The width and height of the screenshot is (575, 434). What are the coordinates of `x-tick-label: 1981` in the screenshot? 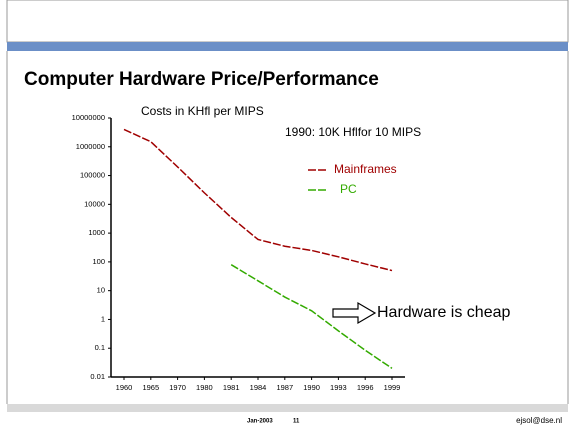 It's located at (231, 387).